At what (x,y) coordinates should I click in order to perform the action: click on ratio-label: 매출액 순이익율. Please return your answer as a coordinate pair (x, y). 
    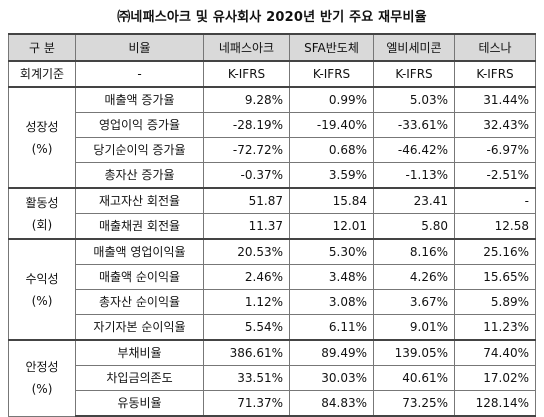
    Looking at the image, I should click on (139, 277).